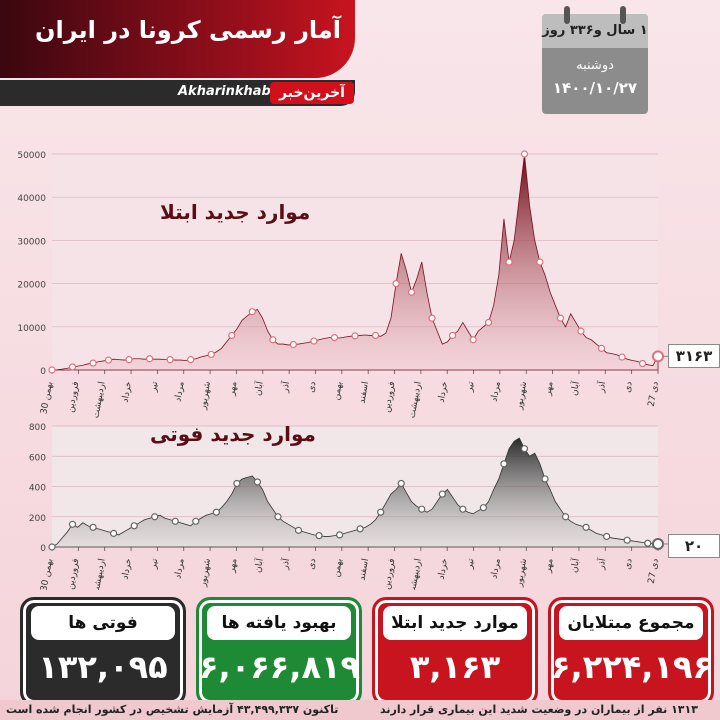 The width and height of the screenshot is (720, 720). I want to click on y-tick-label: 40000, so click(31, 199).